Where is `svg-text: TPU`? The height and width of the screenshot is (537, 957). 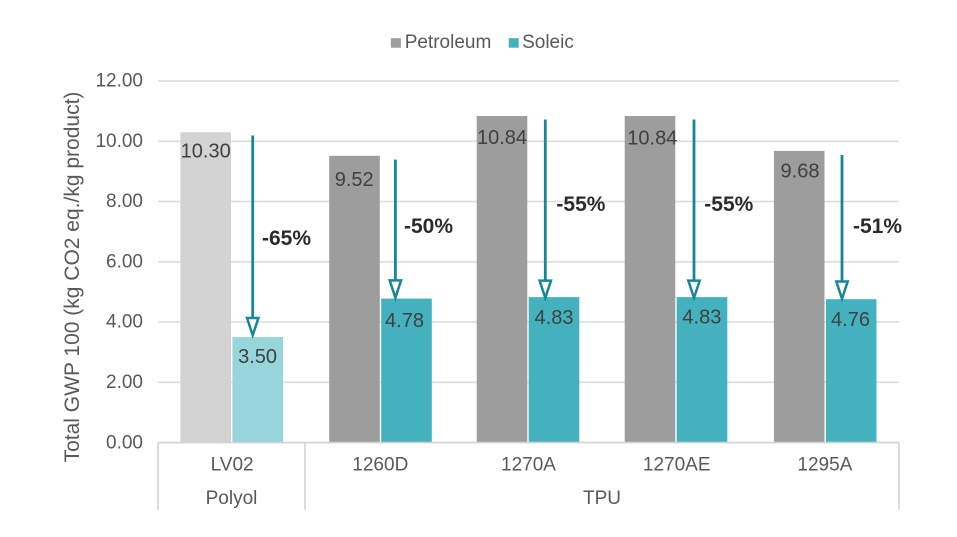 svg-text: TPU is located at coordinates (602, 498).